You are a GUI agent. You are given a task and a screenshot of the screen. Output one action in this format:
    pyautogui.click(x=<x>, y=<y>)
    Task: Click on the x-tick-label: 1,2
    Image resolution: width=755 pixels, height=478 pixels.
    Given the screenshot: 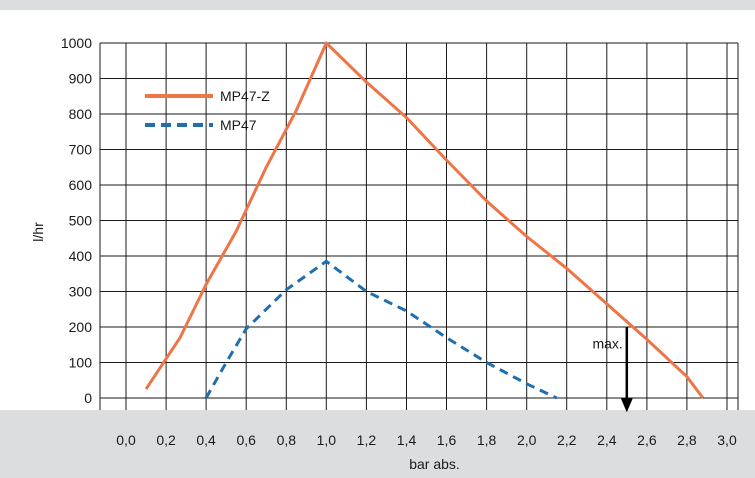 What is the action you would take?
    pyautogui.click(x=367, y=440)
    